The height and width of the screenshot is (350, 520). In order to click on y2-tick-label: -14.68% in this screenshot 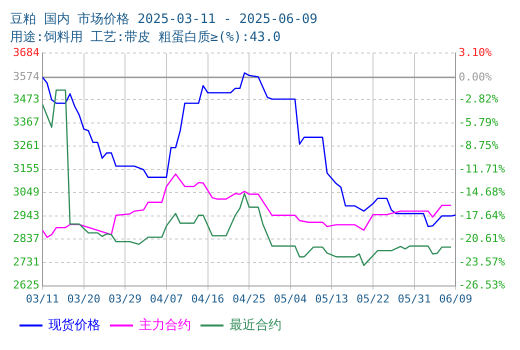, I will do `click(482, 192)`.